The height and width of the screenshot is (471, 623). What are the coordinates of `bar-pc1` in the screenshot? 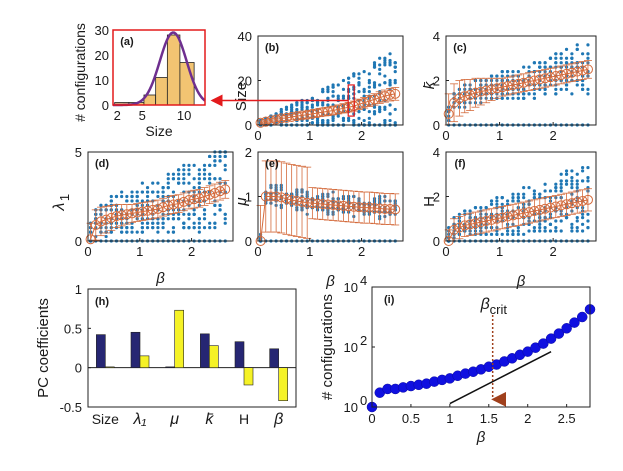 It's located at (239, 354).